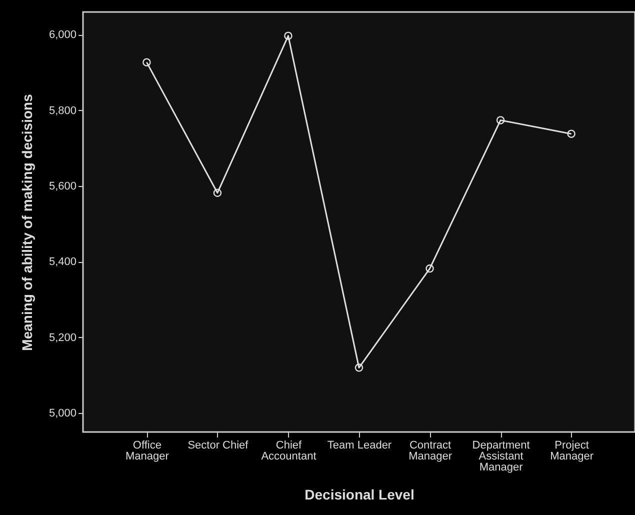 This screenshot has height=515, width=635. Describe the element at coordinates (62, 186) in the screenshot. I see `y-tick-label: 5,600` at that location.